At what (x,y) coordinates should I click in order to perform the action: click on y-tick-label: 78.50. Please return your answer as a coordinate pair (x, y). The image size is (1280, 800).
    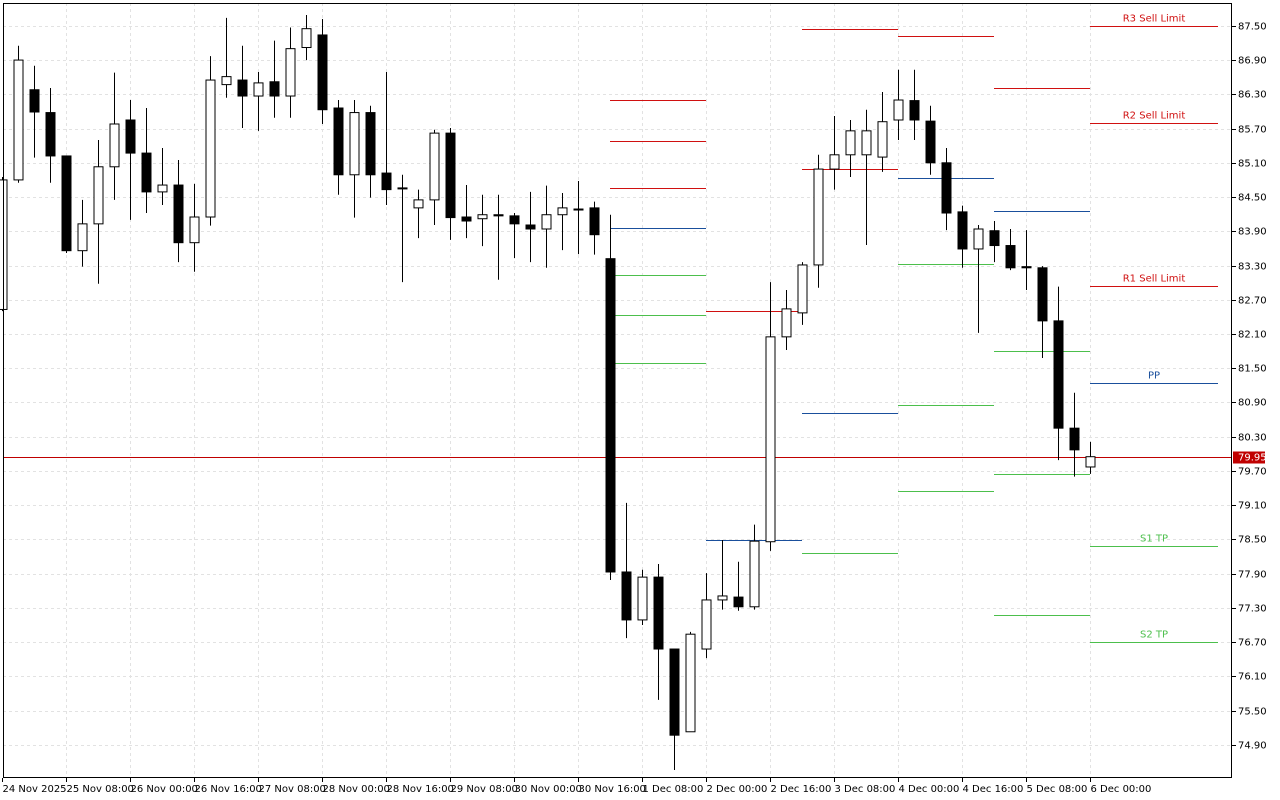
    Looking at the image, I should click on (1252, 540).